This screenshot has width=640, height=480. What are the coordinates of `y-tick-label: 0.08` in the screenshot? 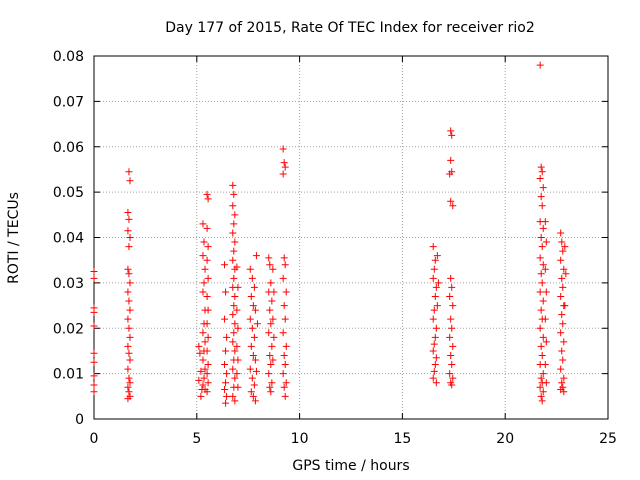 It's located at (68, 57).